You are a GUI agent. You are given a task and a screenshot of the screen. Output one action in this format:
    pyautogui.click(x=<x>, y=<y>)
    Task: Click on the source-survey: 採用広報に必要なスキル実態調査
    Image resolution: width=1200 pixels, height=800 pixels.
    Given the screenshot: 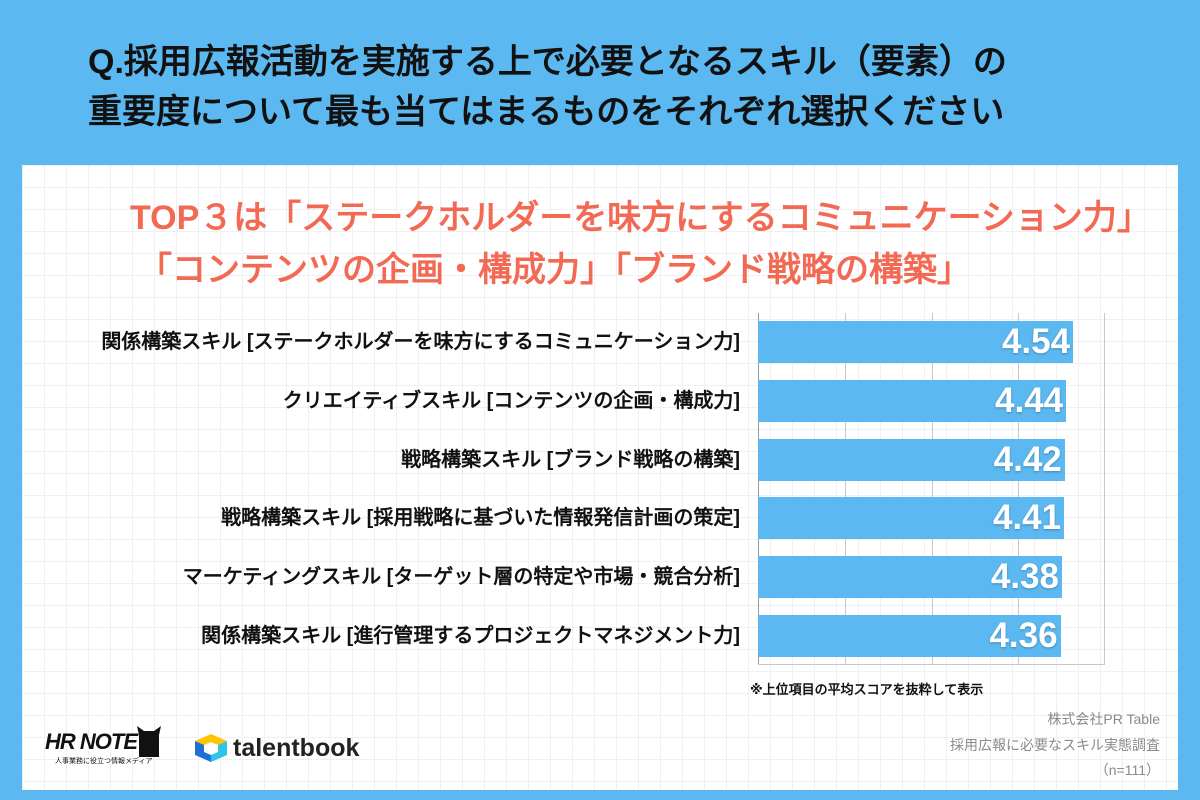 What is the action you would take?
    pyautogui.click(x=1055, y=744)
    